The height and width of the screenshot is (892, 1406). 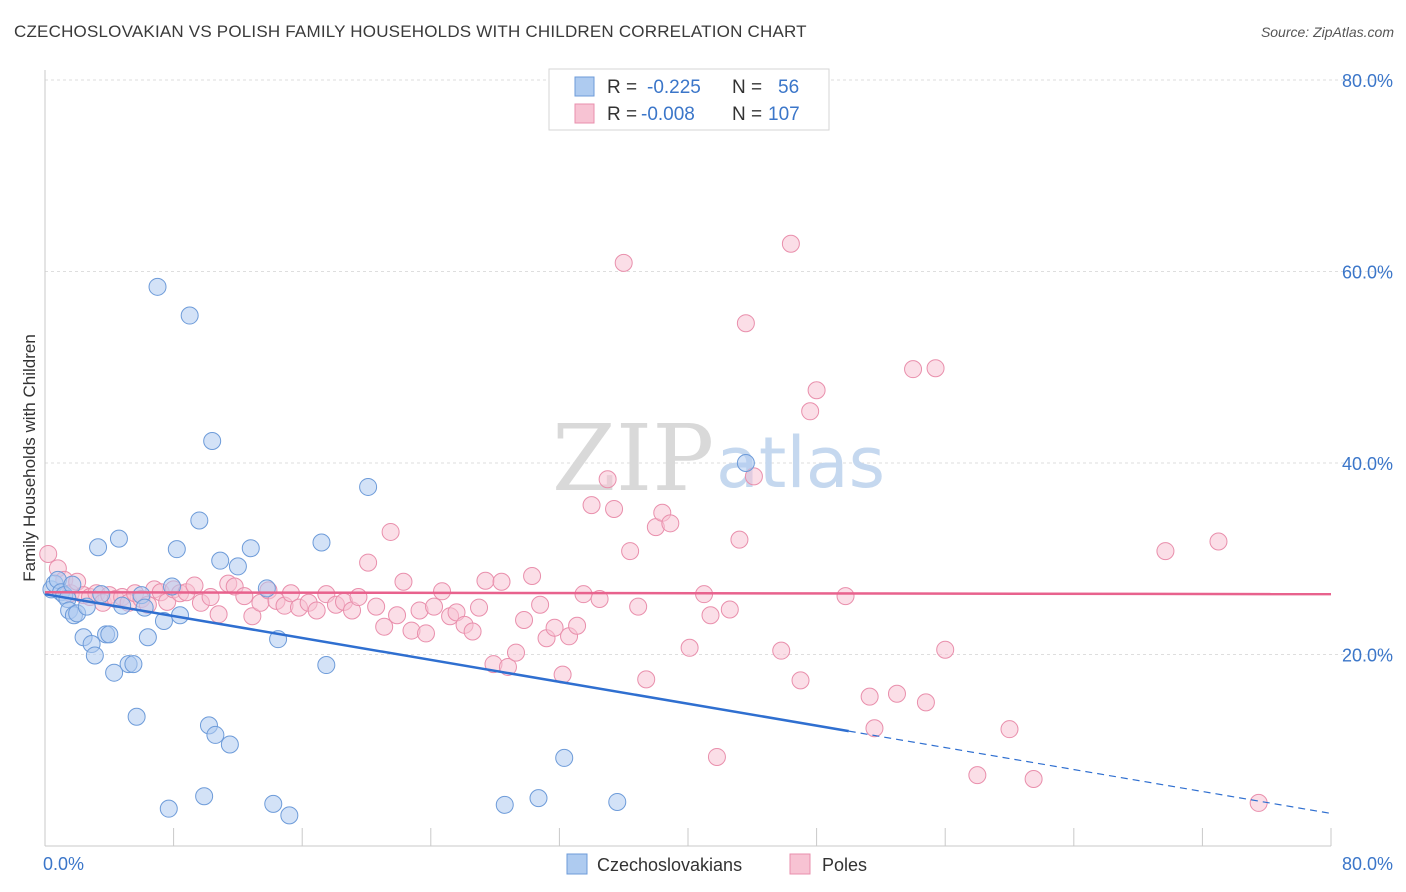 I want to click on y-tick-label-0: 20.0%, so click(x=1367, y=656).